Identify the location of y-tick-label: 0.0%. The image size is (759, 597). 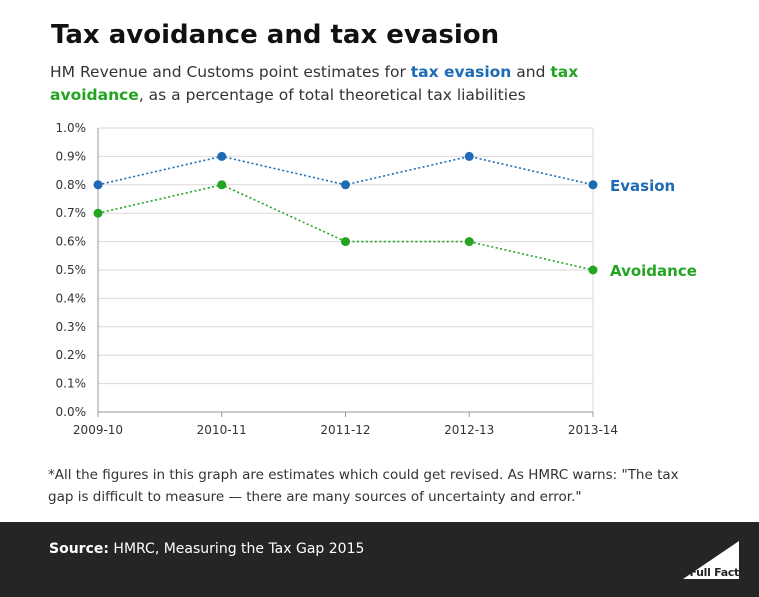
(71, 412).